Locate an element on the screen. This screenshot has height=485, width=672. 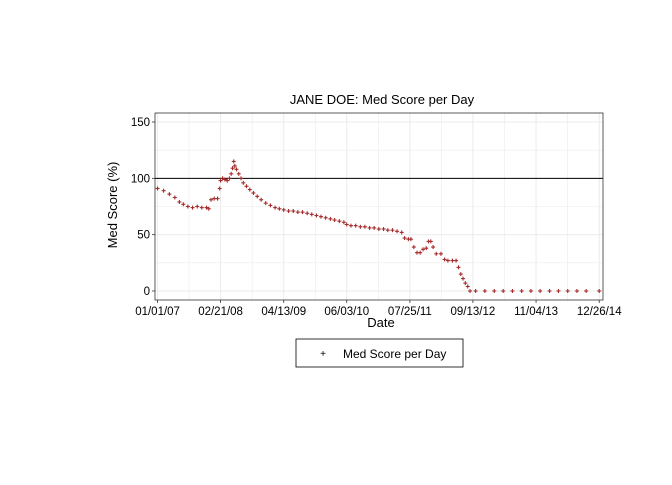
y-tick-label: 100 is located at coordinates (140, 179).